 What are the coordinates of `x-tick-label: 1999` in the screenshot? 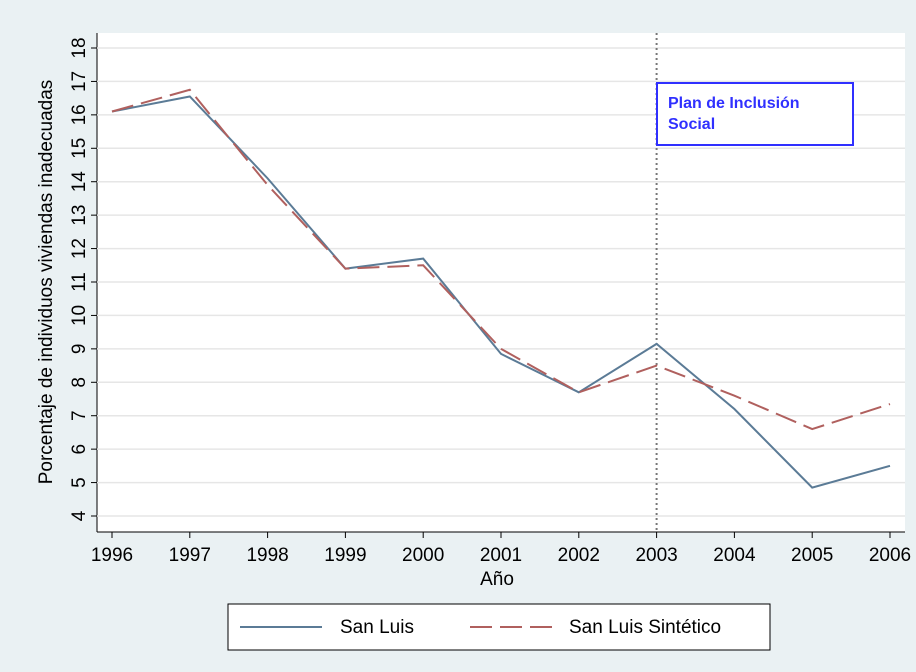 It's located at (345, 555).